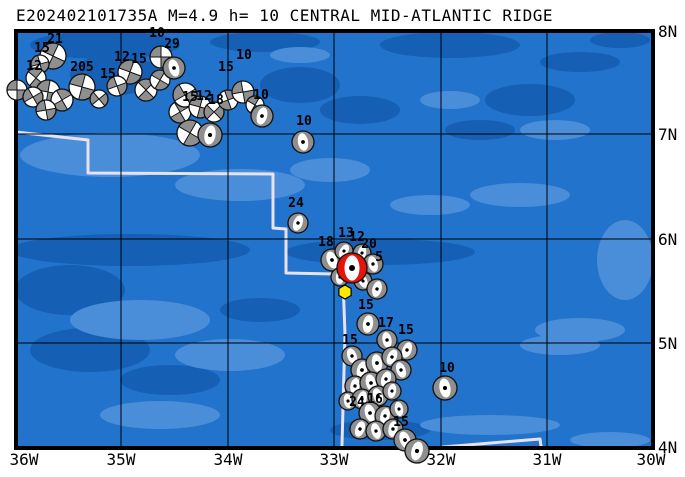  I want to click on lon-label: 36W, so click(24, 459).